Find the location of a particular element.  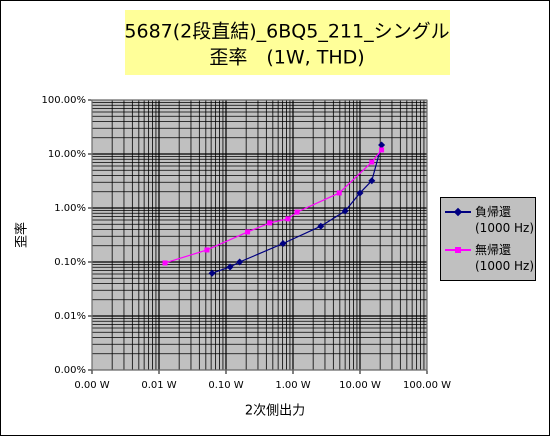

legend: 負帰還 (1000 Hz) 無帰還 (1000 Hz) is located at coordinates (488, 239).